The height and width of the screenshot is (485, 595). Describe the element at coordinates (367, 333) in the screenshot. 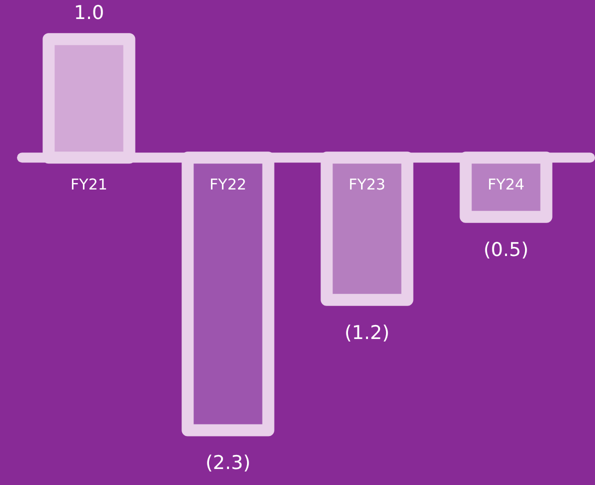

I see `data-label: (1.2)` at that location.